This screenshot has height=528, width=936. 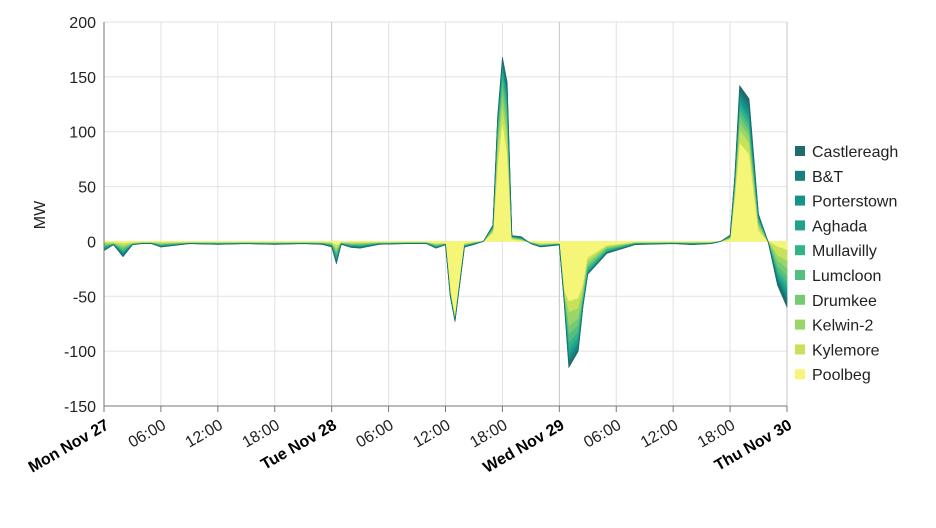 I want to click on legend-label: Castlereagh, so click(x=855, y=152).